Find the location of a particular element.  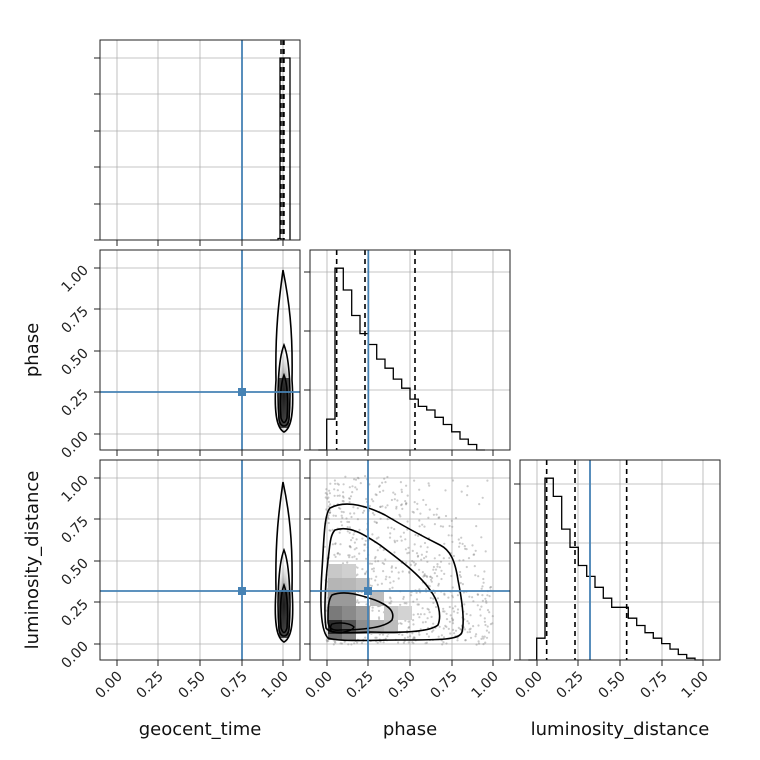

frame-2d-phase-luminosity-distance is located at coordinates (410, 560).